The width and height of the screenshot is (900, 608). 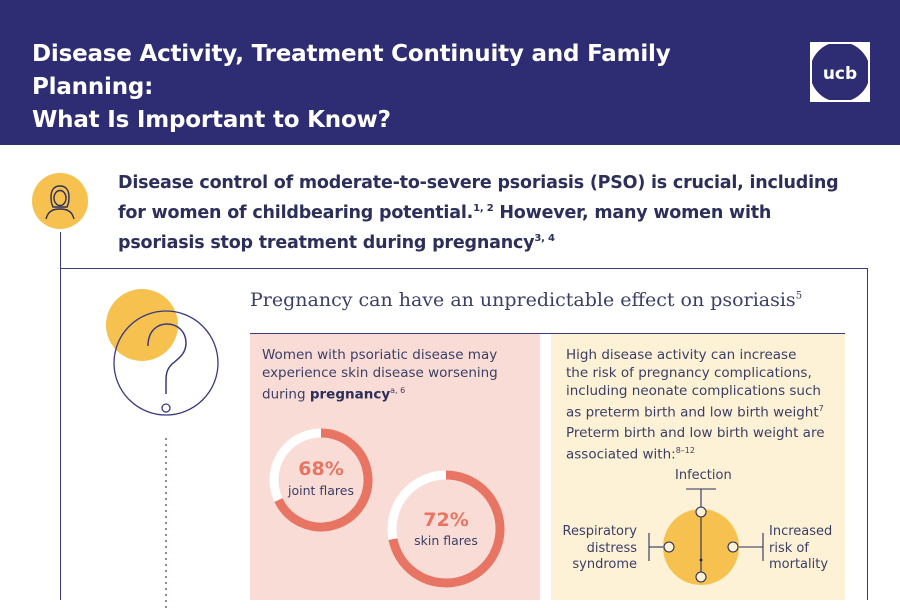 I want to click on mortality-line-1: Increased, so click(x=801, y=531).